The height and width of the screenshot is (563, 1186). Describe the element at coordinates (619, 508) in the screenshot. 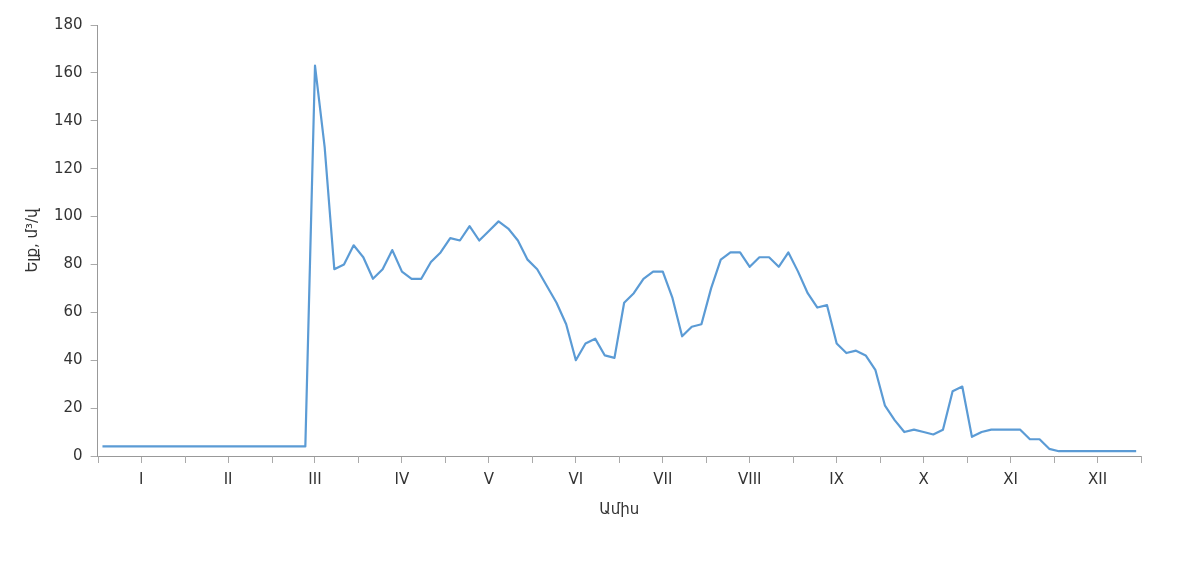

I see `x-axis-title: Ամիս` at that location.